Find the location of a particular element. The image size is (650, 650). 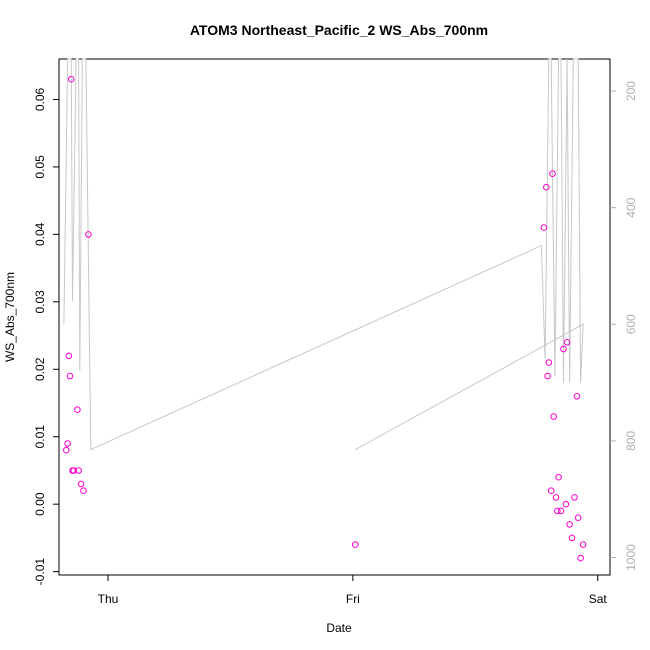

y2-tick-label: 800 is located at coordinates (631, 441).